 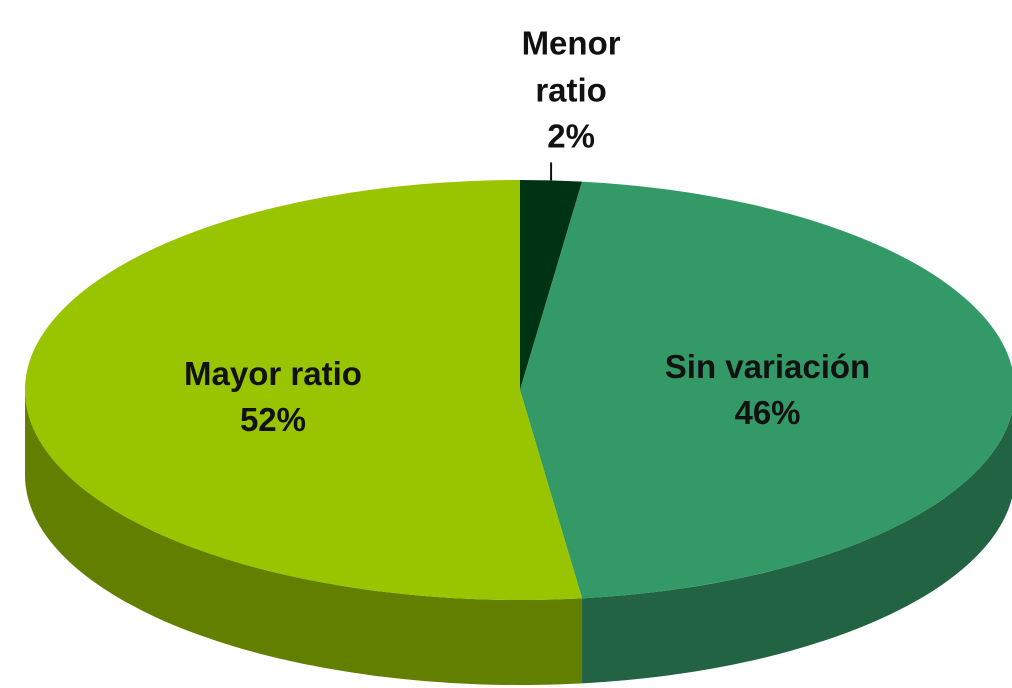 What do you see at coordinates (551, 285) in the screenshot?
I see `slice` at bounding box center [551, 285].